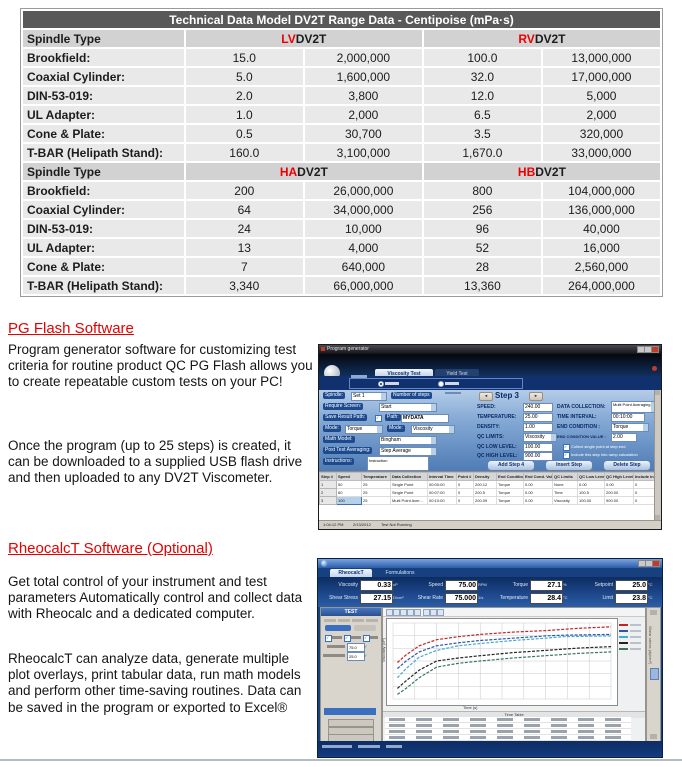 The width and height of the screenshot is (682, 767). What do you see at coordinates (624, 437) in the screenshot?
I see `end-condition-value-field: 2.00` at bounding box center [624, 437].